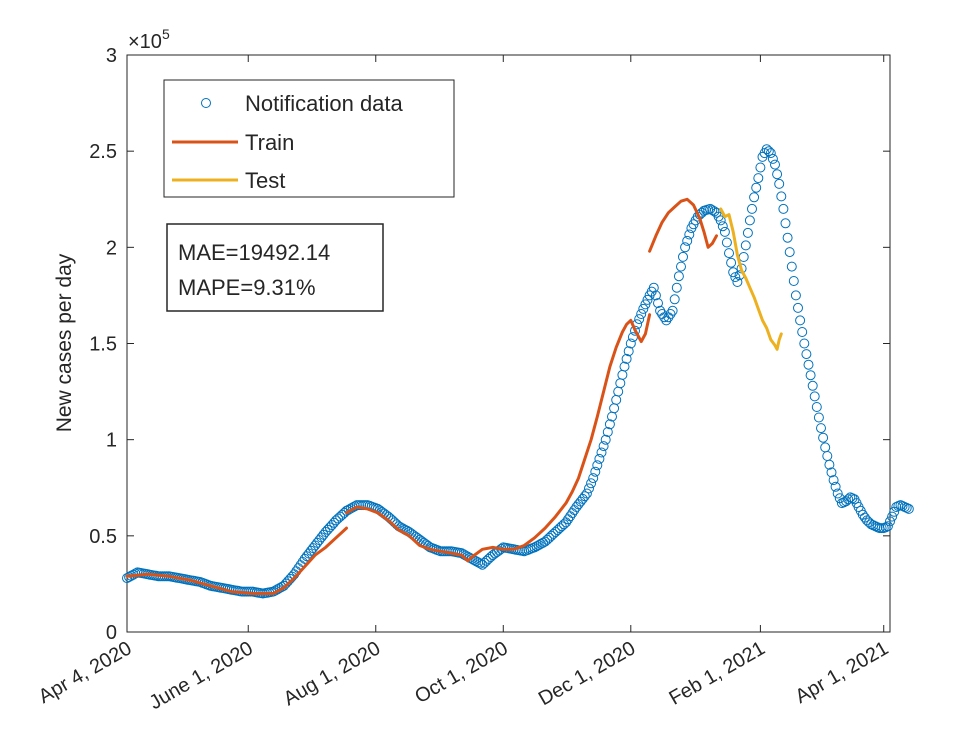 Image resolution: width=980 pixels, height=735 pixels. What do you see at coordinates (206, 103) in the screenshot?
I see `legend-marker-notification` at bounding box center [206, 103].